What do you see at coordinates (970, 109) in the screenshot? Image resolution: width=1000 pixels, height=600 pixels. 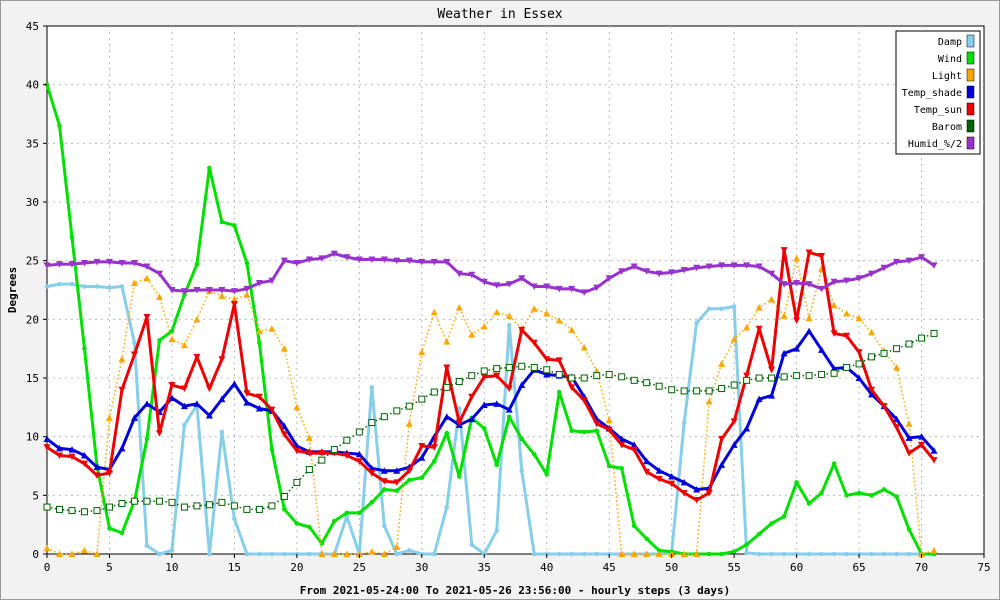 I see `legend-swatch-temp-sun` at bounding box center [970, 109].